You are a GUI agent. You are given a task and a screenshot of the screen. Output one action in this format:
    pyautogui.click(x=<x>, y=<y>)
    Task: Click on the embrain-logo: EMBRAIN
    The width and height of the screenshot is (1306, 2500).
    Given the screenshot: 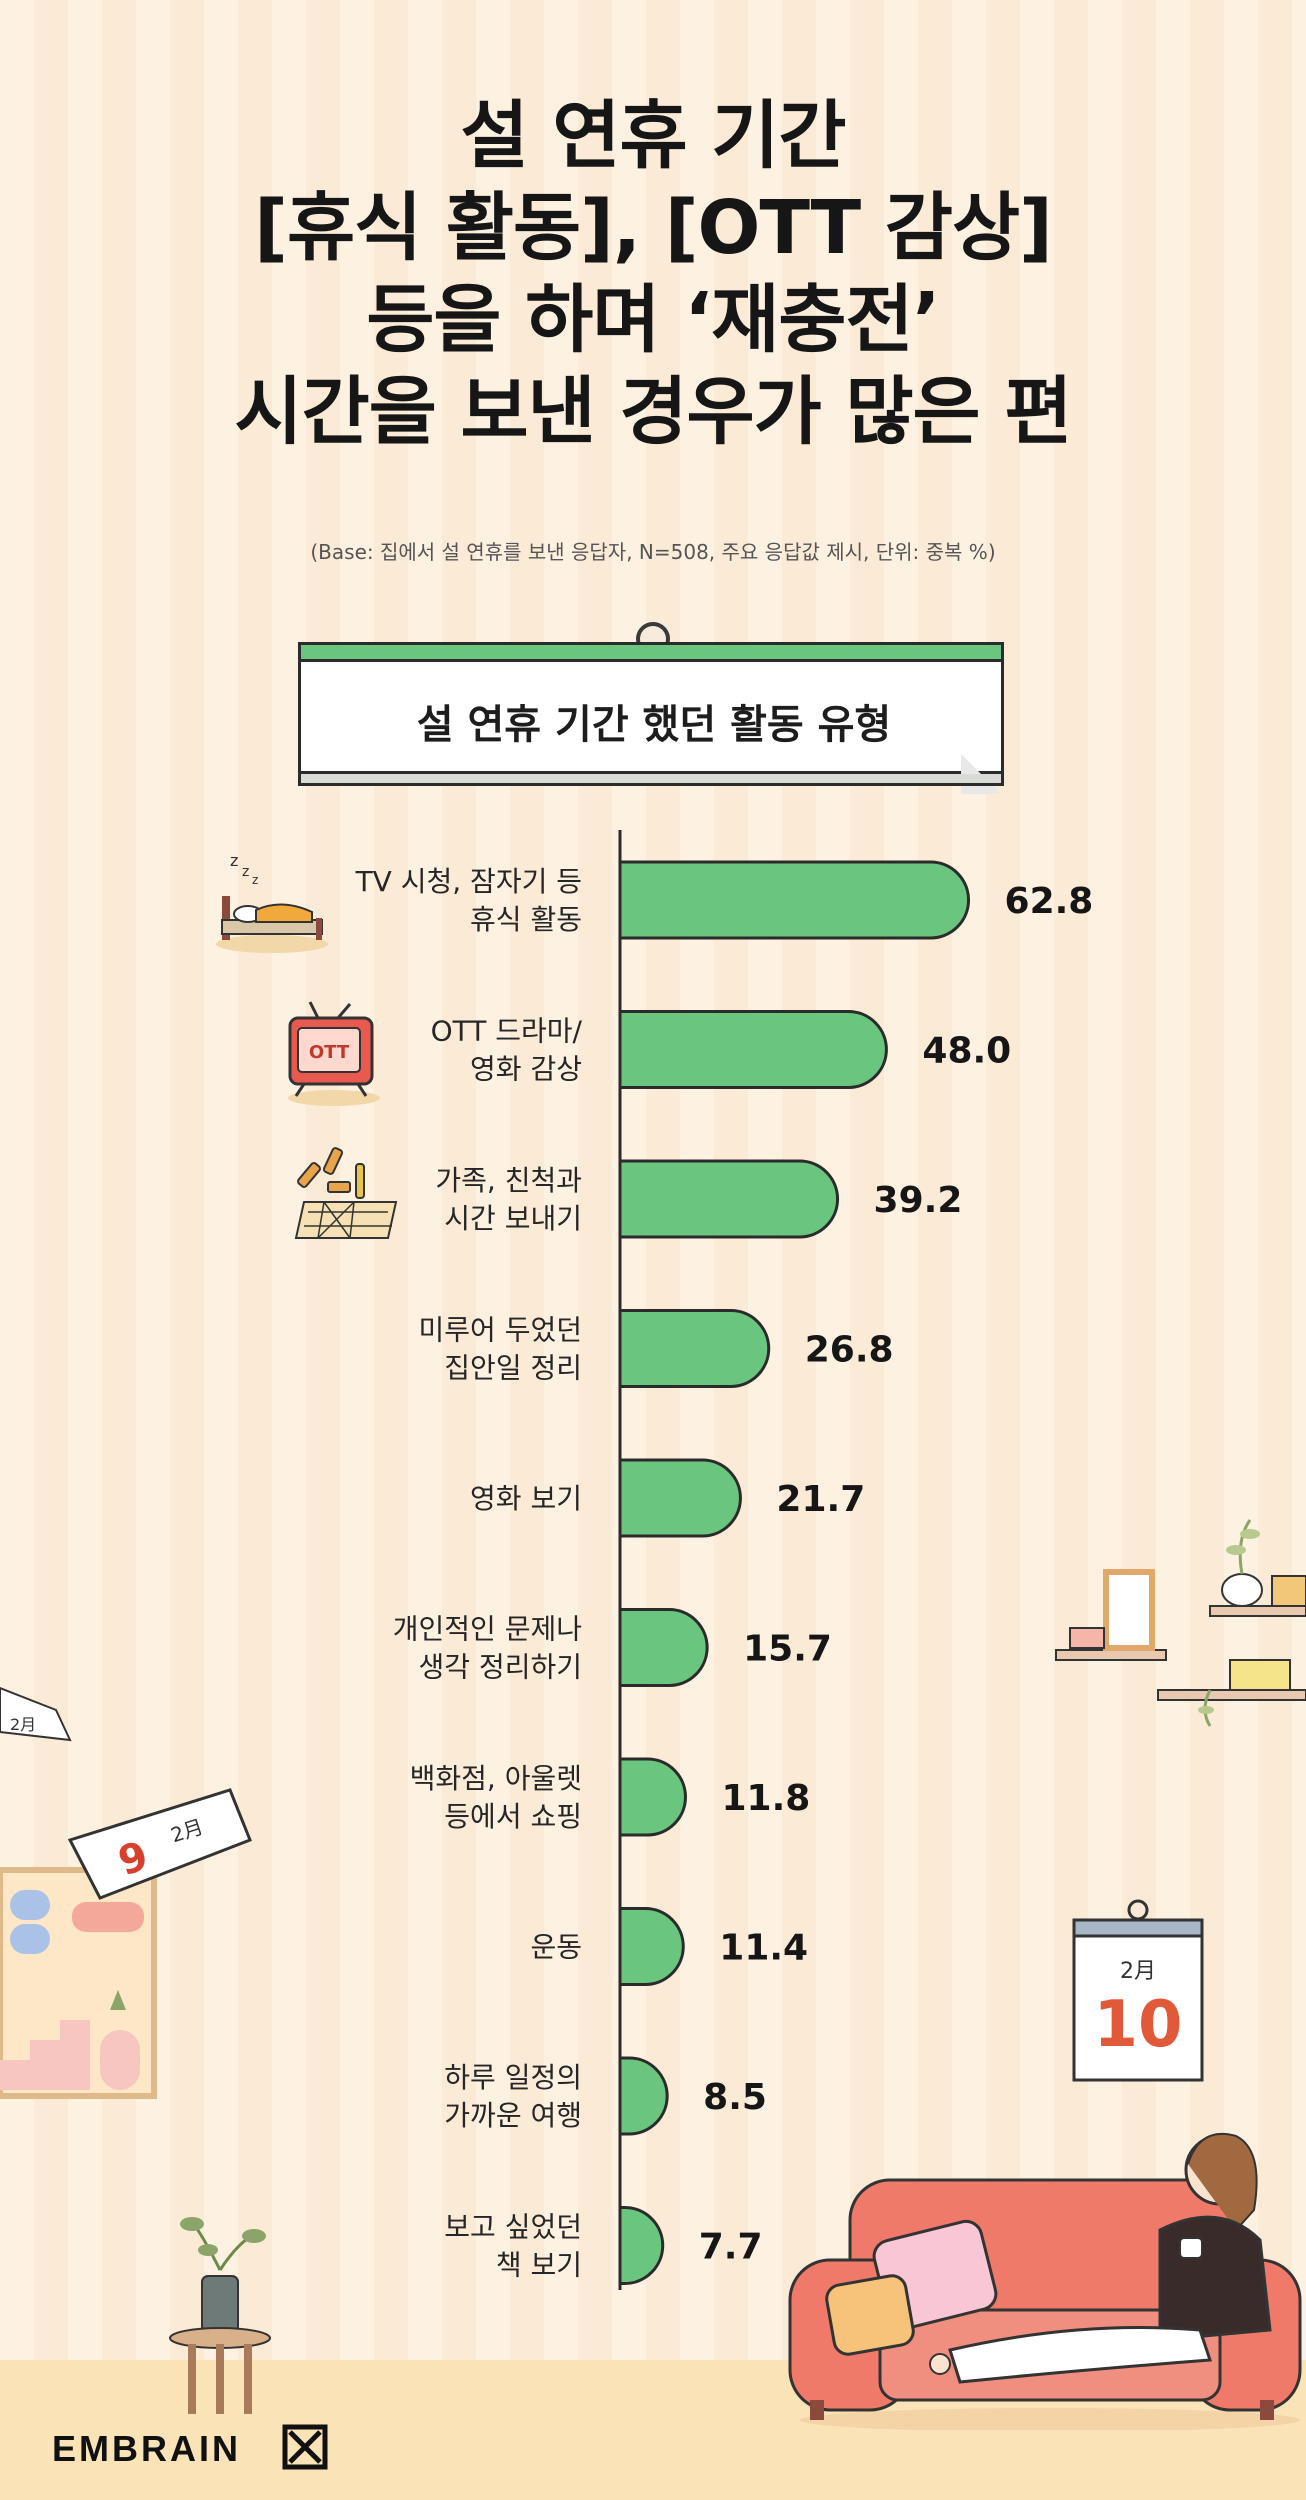 What is the action you would take?
    pyautogui.click(x=146, y=2448)
    